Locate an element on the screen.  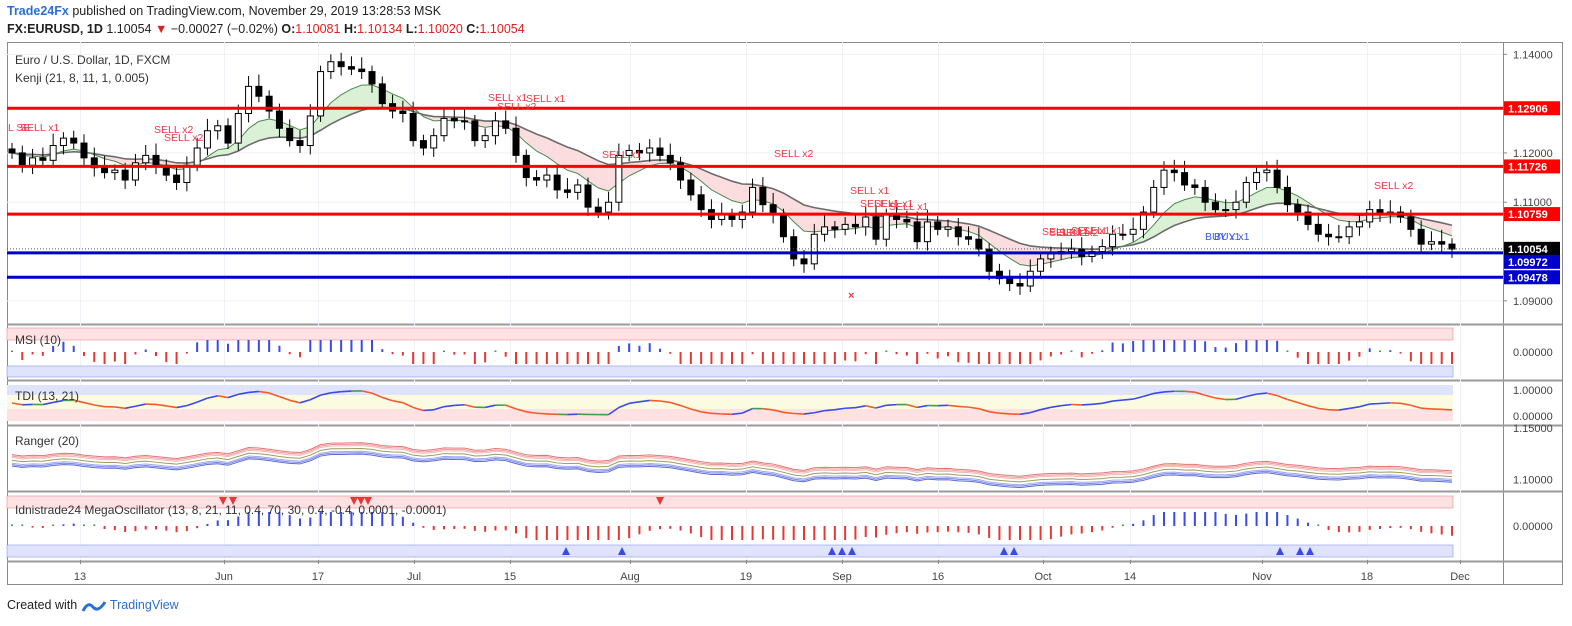
price-tag is located at coordinates (1532, 261).